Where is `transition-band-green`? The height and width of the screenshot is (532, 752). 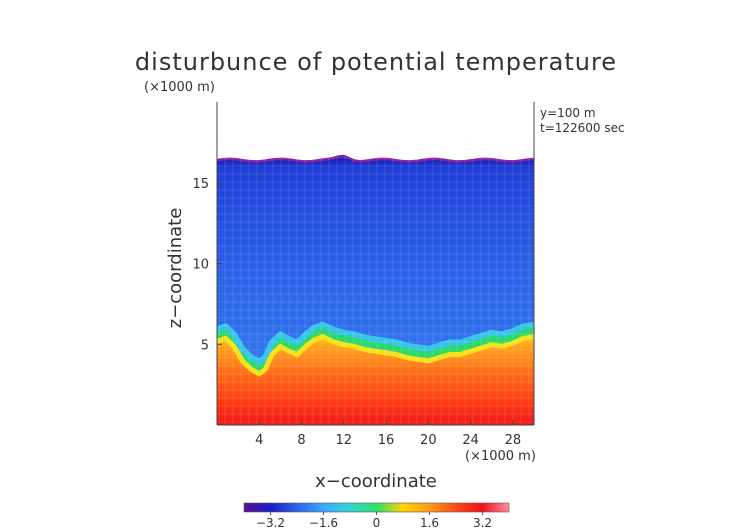
transition-band-green is located at coordinates (375, 349).